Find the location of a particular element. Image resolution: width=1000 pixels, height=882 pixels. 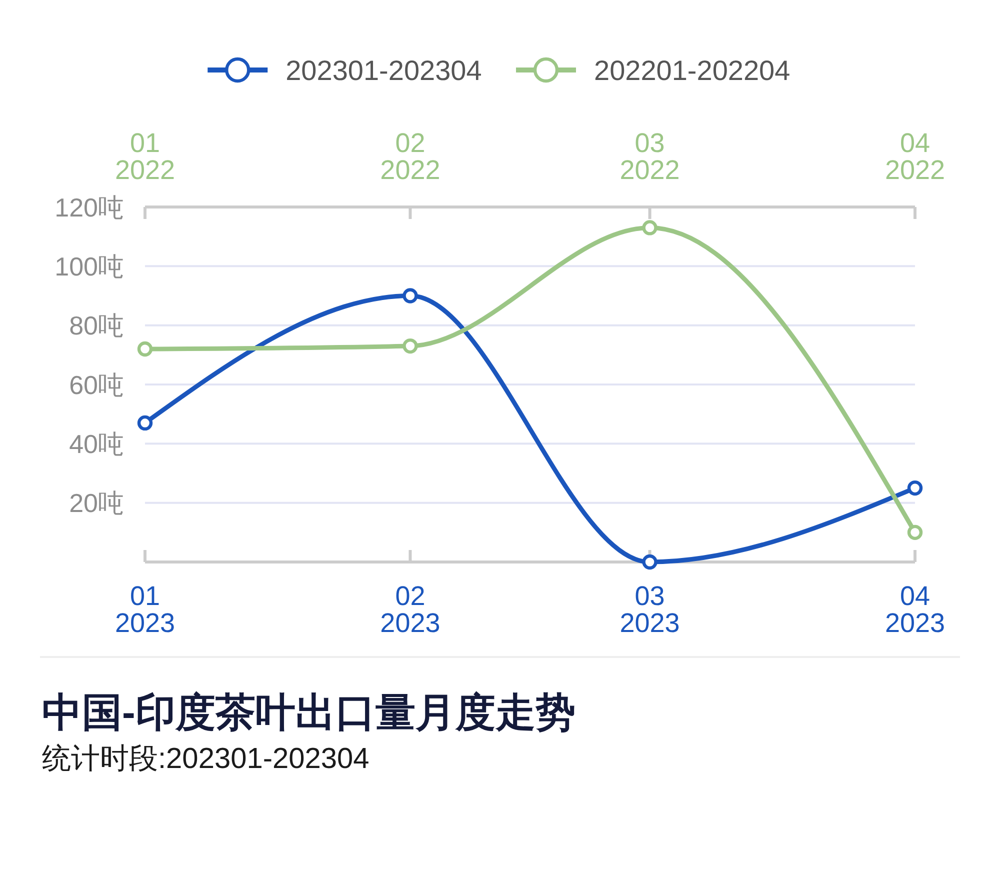

legend-label: 202301-202304 is located at coordinates (384, 70).